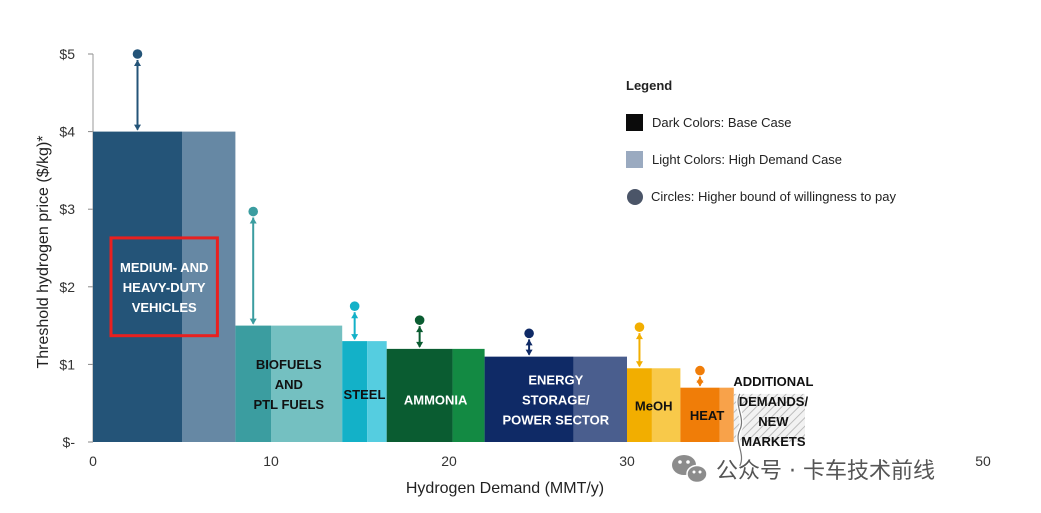 Image resolution: width=1041 pixels, height=513 pixels. What do you see at coordinates (253, 383) in the screenshot?
I see `bar-biofuels-and-ptl-fuels-base` at bounding box center [253, 383].